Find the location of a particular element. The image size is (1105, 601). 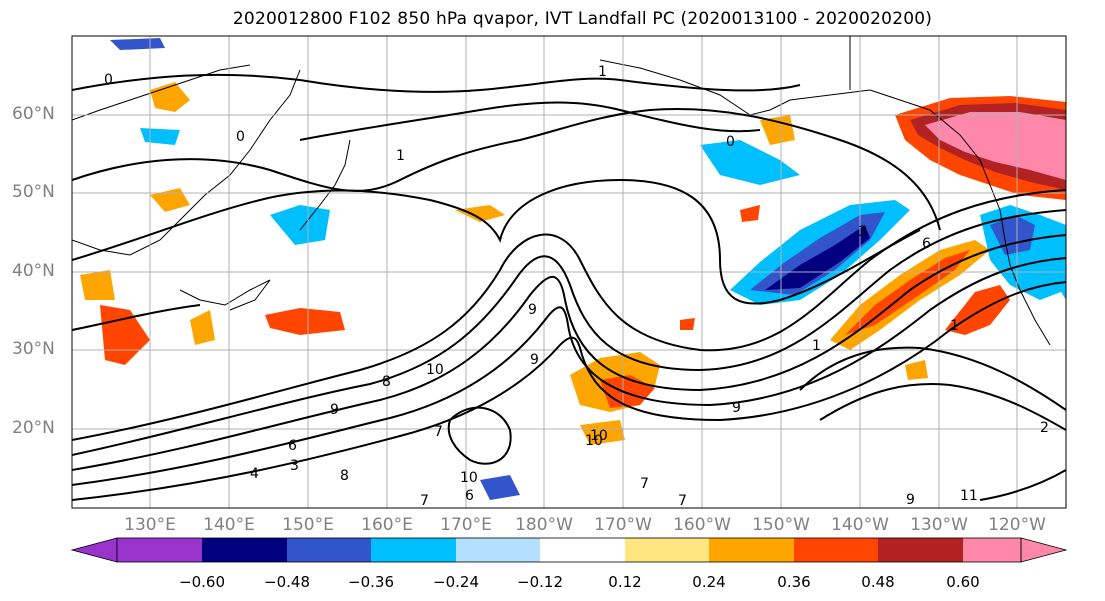

lat-label: 30°N is located at coordinates (33, 349).